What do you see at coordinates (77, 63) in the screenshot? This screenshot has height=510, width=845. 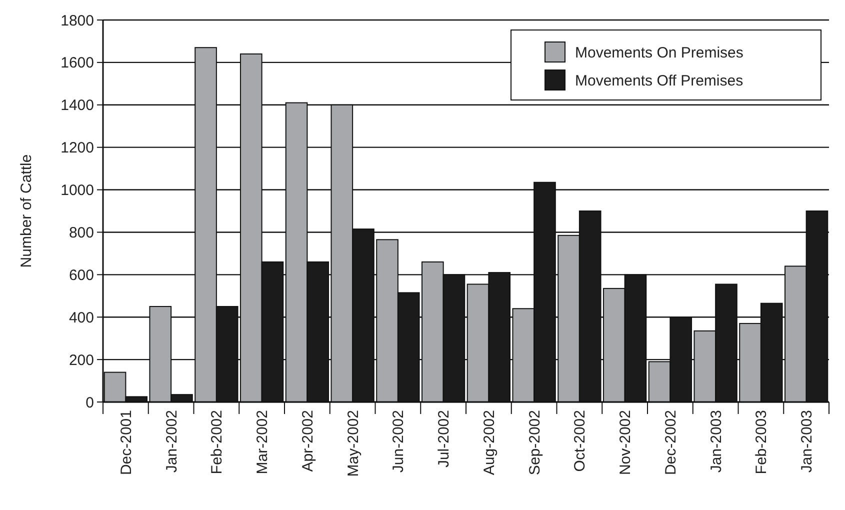 I see `y-tick-label: 1600` at bounding box center [77, 63].